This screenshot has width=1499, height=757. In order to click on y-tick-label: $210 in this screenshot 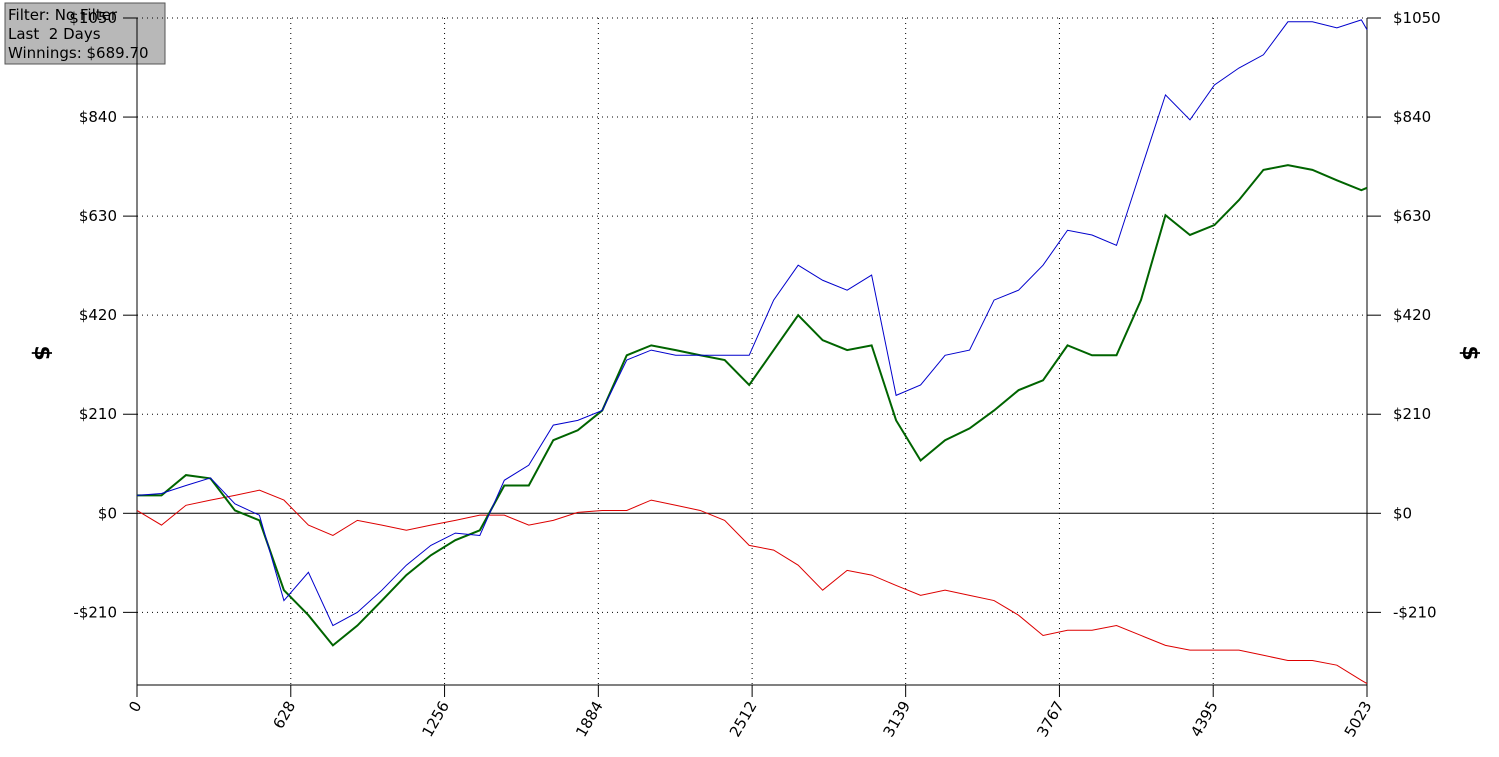, I will do `click(98, 414)`.